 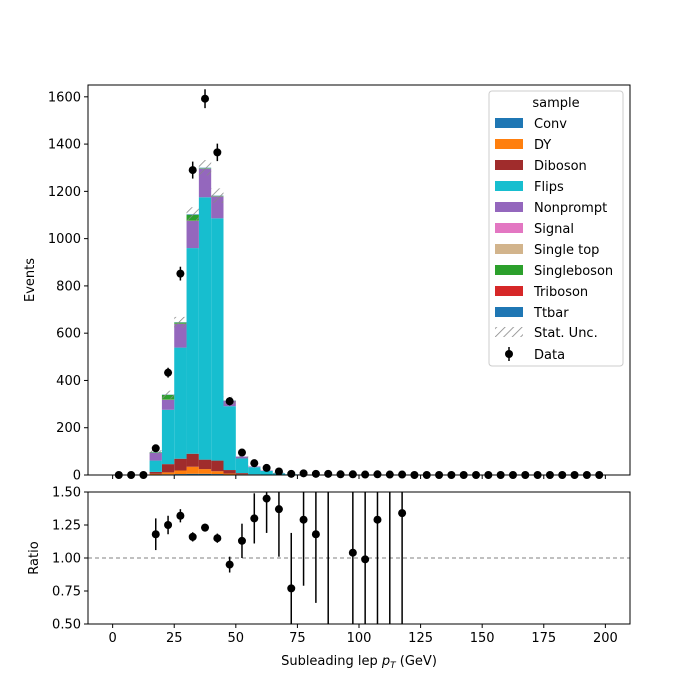 What do you see at coordinates (66, 592) in the screenshot?
I see `ratio-y-tick-label: 0.75` at bounding box center [66, 592].